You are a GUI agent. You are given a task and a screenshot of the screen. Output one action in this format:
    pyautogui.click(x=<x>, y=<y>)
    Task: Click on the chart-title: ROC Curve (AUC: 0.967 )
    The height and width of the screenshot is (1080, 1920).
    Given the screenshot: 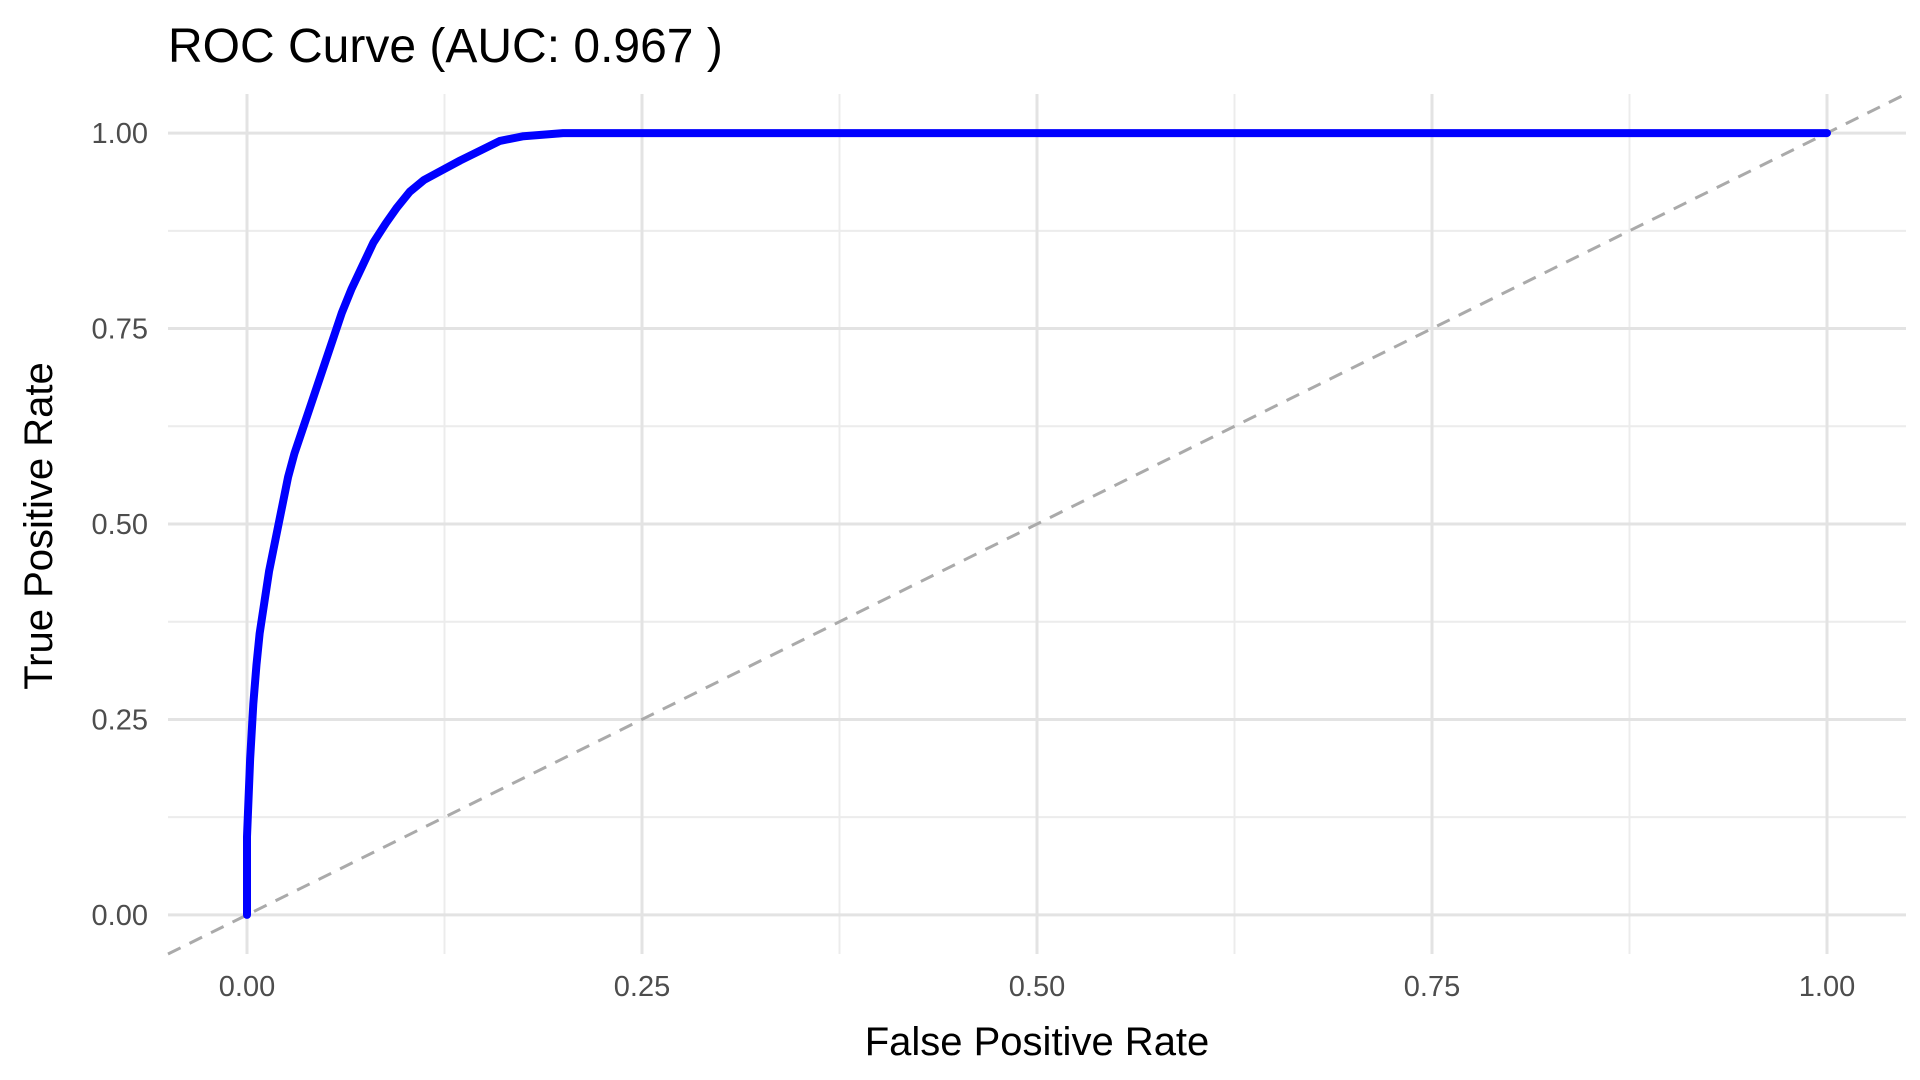 What is the action you would take?
    pyautogui.click(x=445, y=46)
    